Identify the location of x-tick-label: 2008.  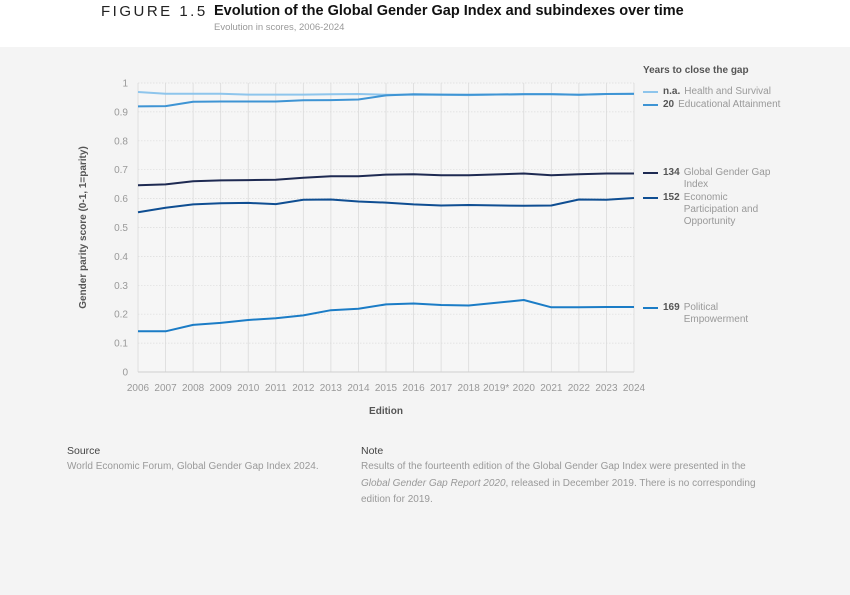
(193, 388).